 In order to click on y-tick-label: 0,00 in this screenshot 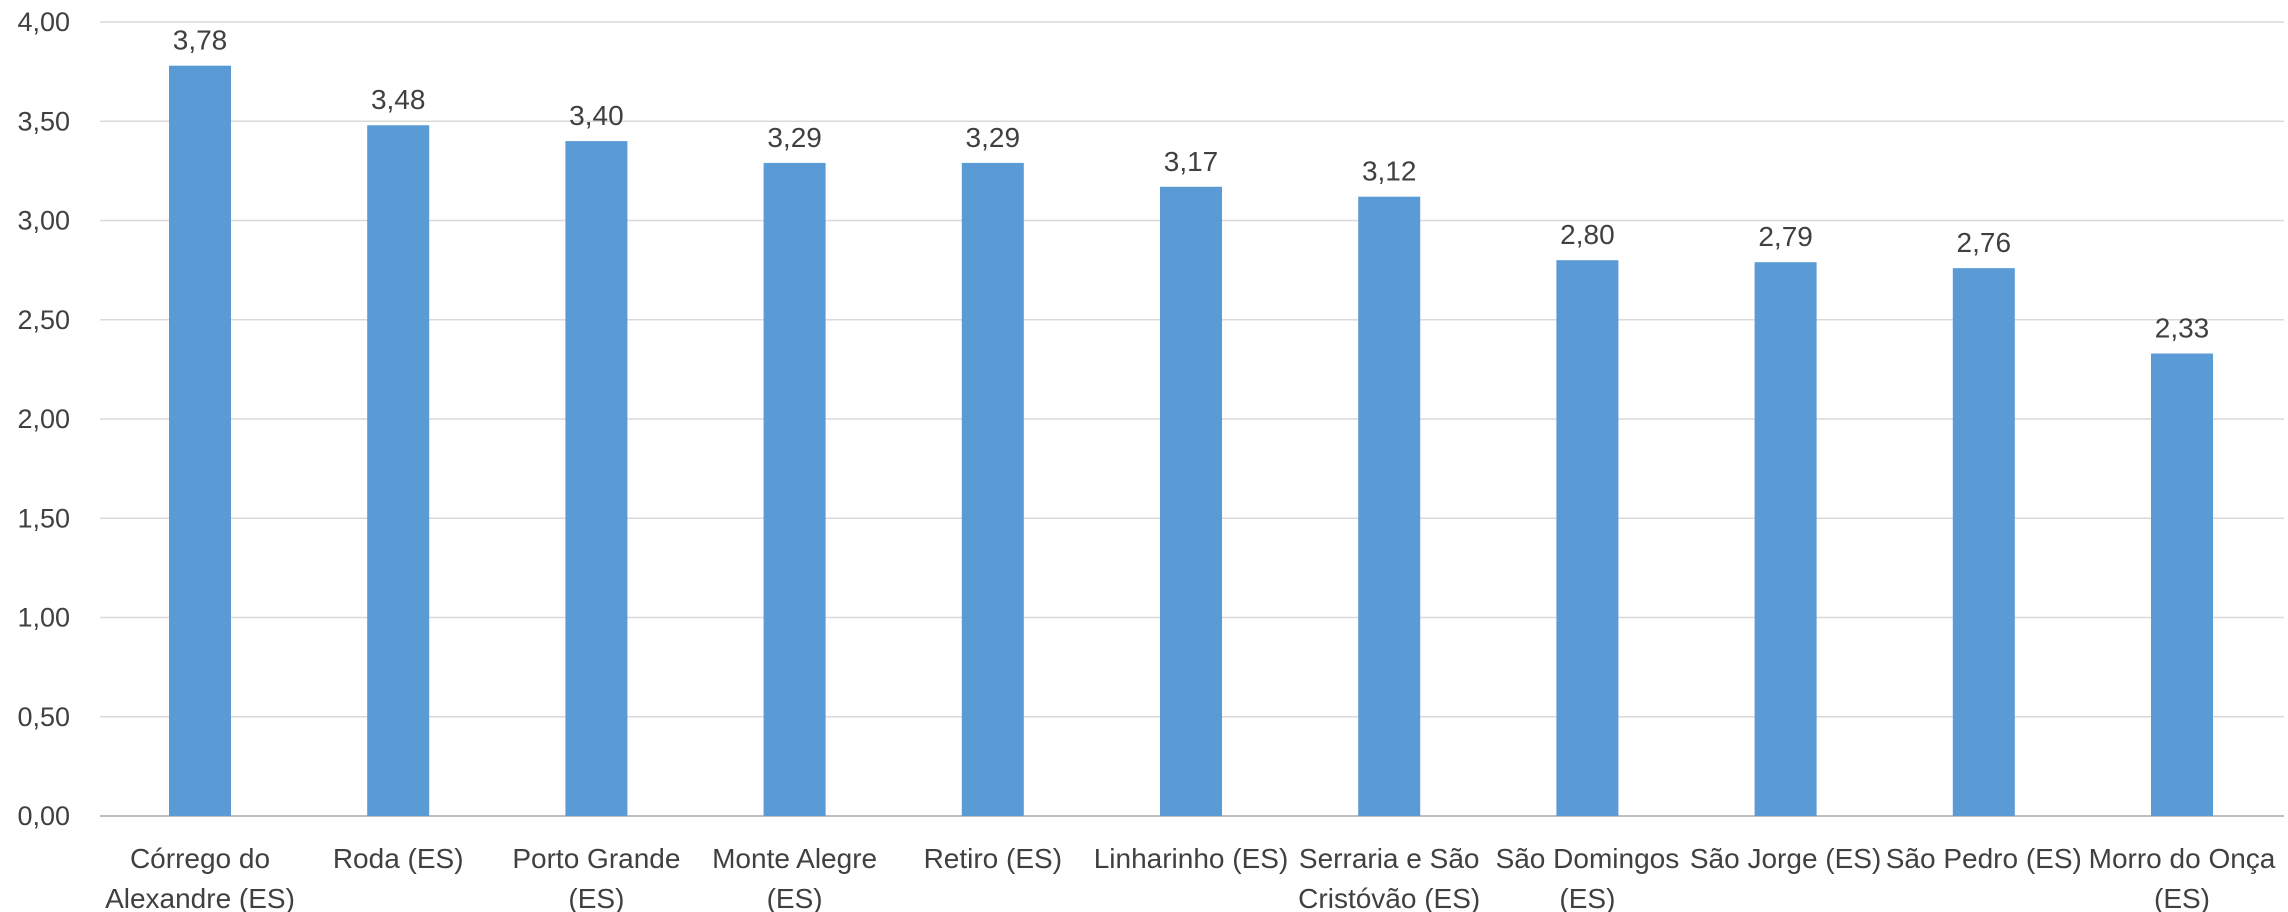, I will do `click(43, 816)`.